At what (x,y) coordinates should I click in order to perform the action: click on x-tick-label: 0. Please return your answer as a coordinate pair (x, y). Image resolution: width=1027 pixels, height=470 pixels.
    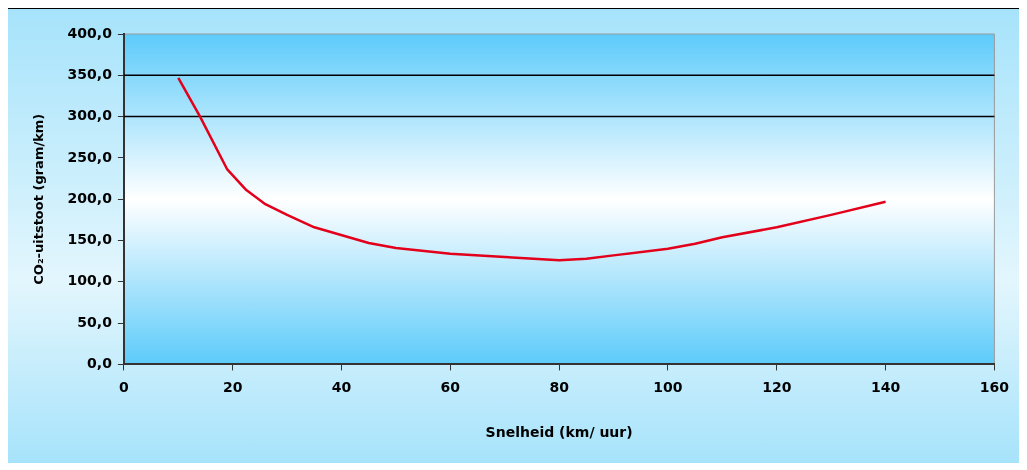
    Looking at the image, I should click on (124, 387).